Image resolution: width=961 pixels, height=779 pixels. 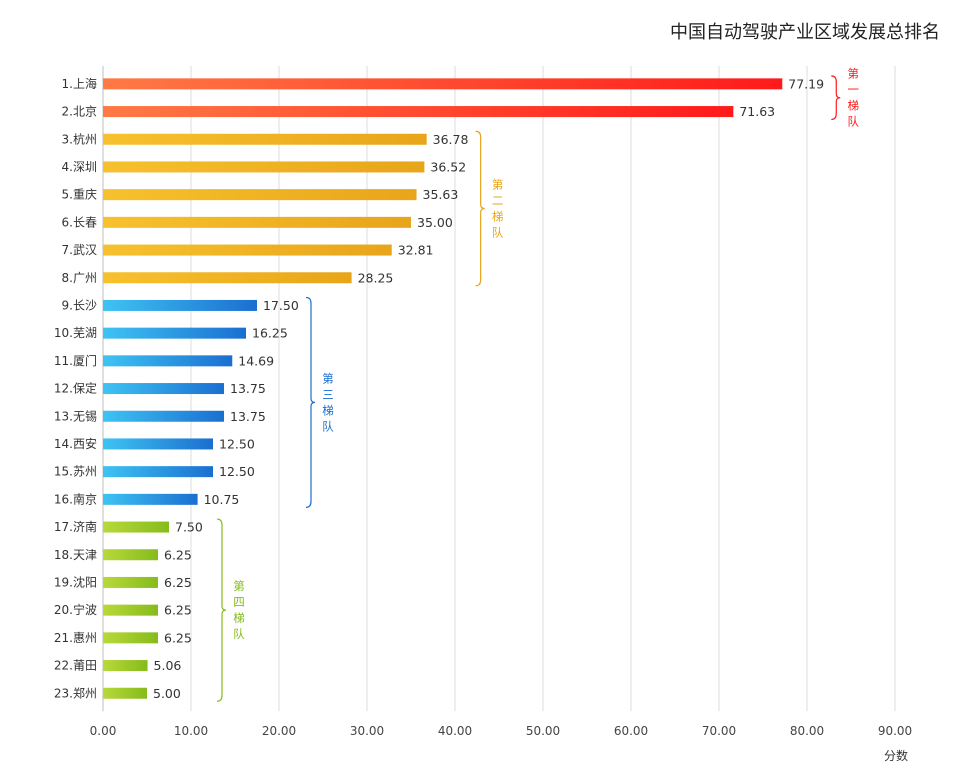 What do you see at coordinates (168, 665) in the screenshot?
I see `value-label: 5.06` at bounding box center [168, 665].